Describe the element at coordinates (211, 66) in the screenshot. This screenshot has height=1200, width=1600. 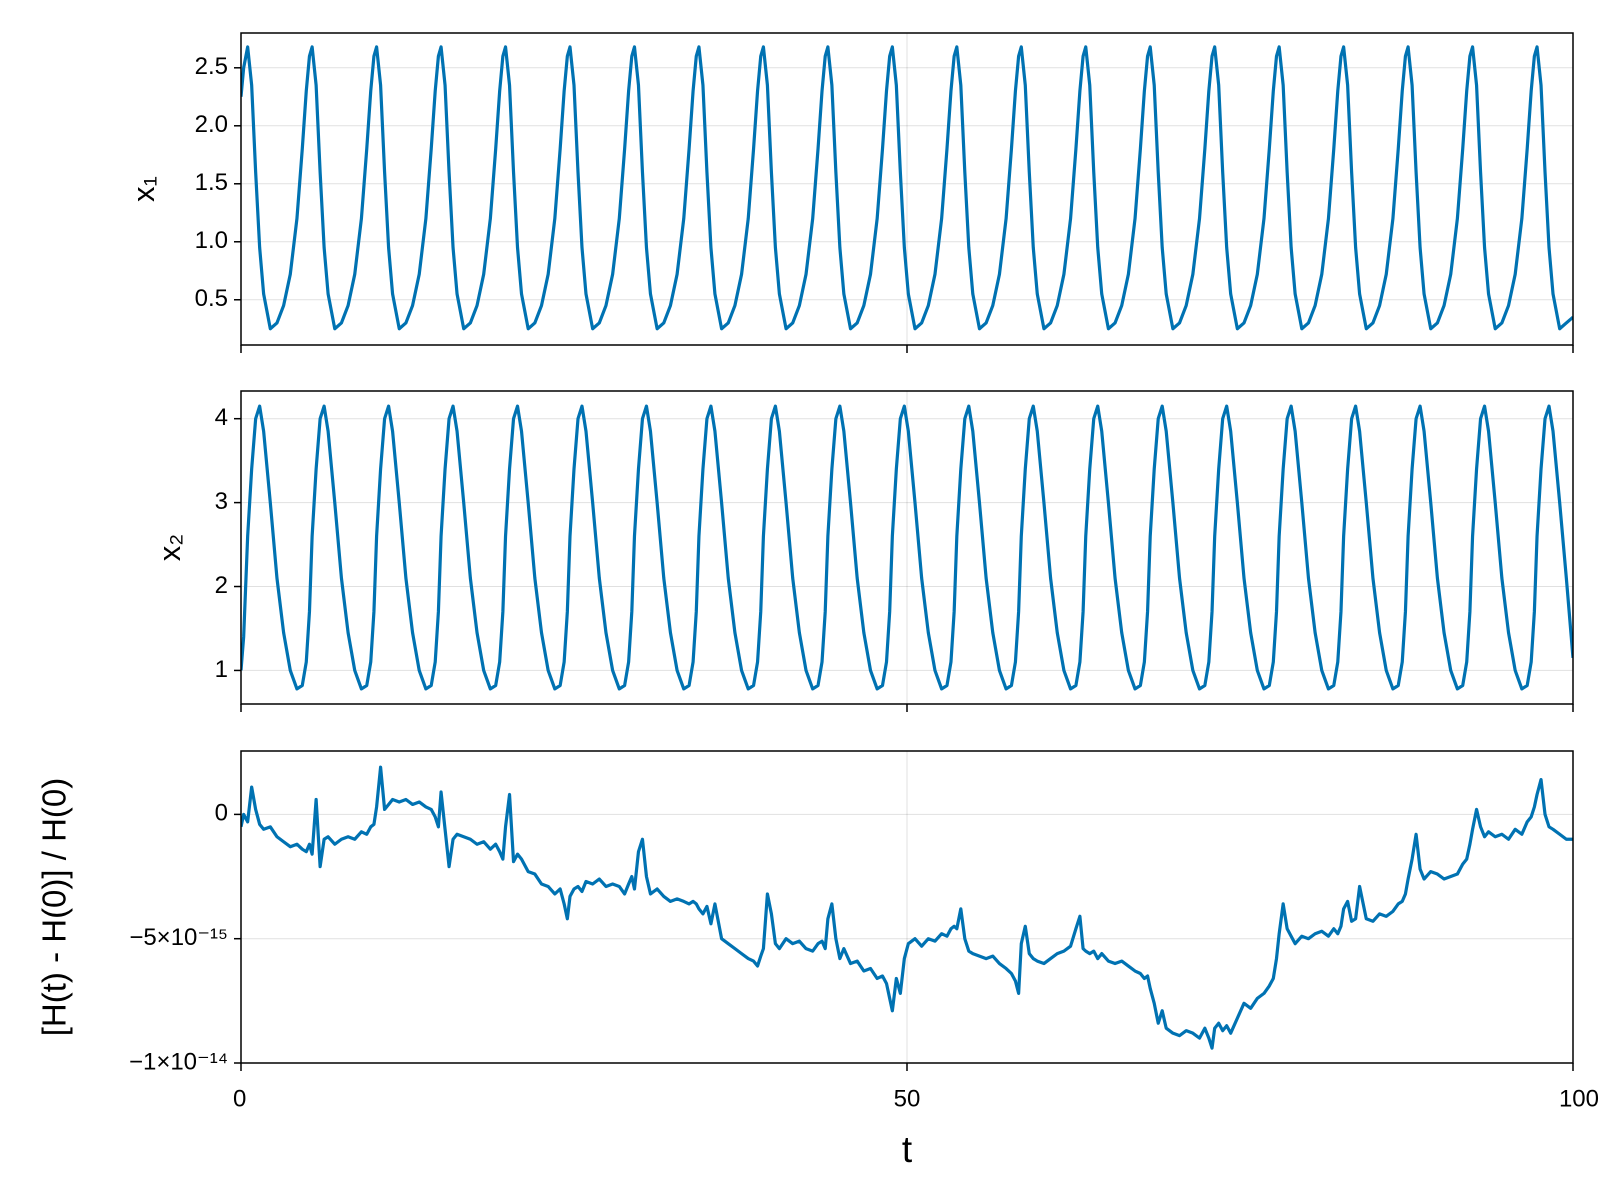
I see `y-tick-label: 2.5` at that location.